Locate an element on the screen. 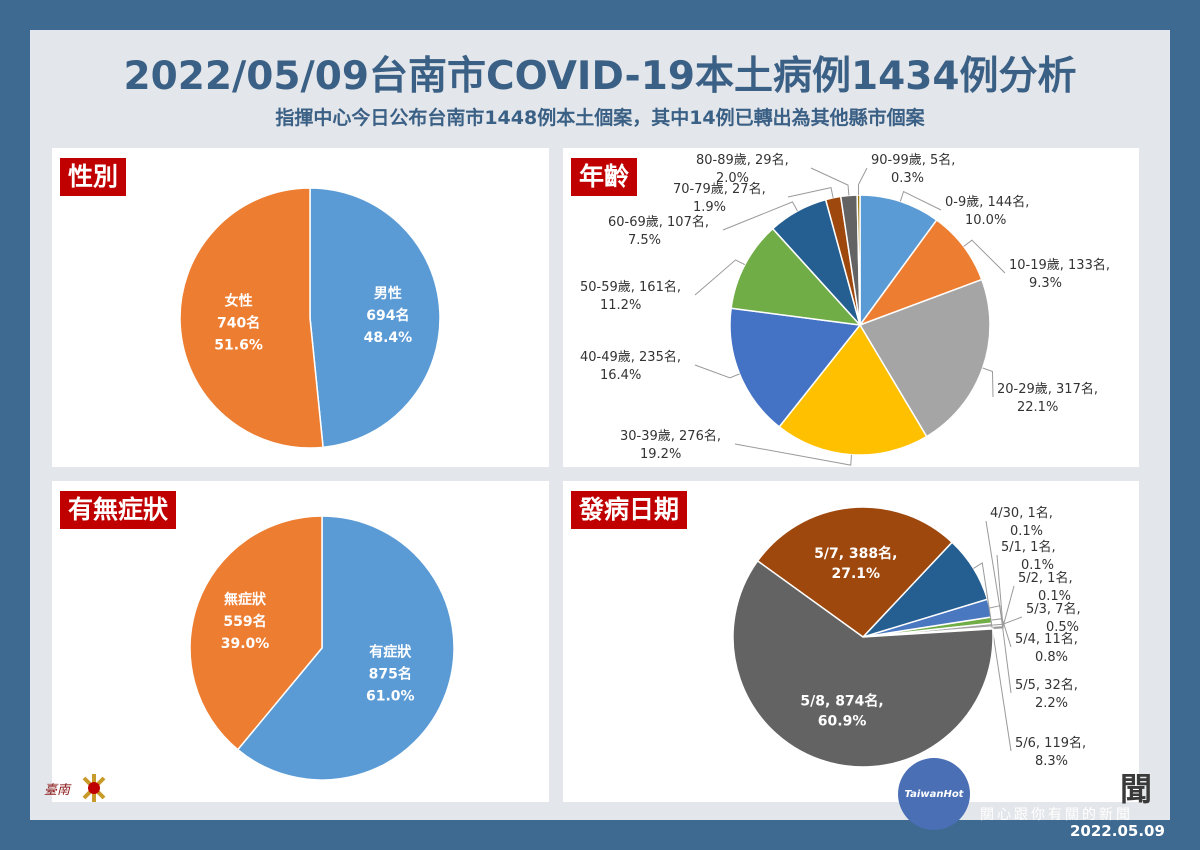  news-logo-text: 聞 is located at coordinates (1136, 789).